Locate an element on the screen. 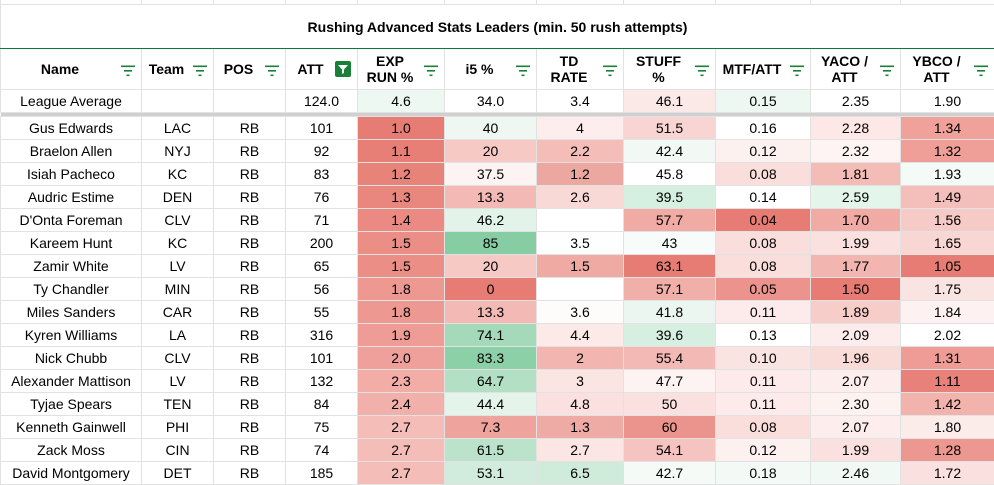 This screenshot has width=994, height=485. cell-mtf-att: 0.04 is located at coordinates (763, 220).